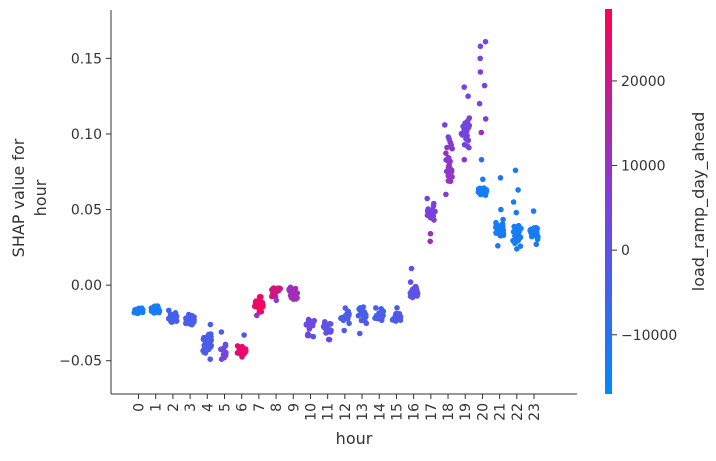  What do you see at coordinates (157, 407) in the screenshot?
I see `x-tick-label: 1` at bounding box center [157, 407].